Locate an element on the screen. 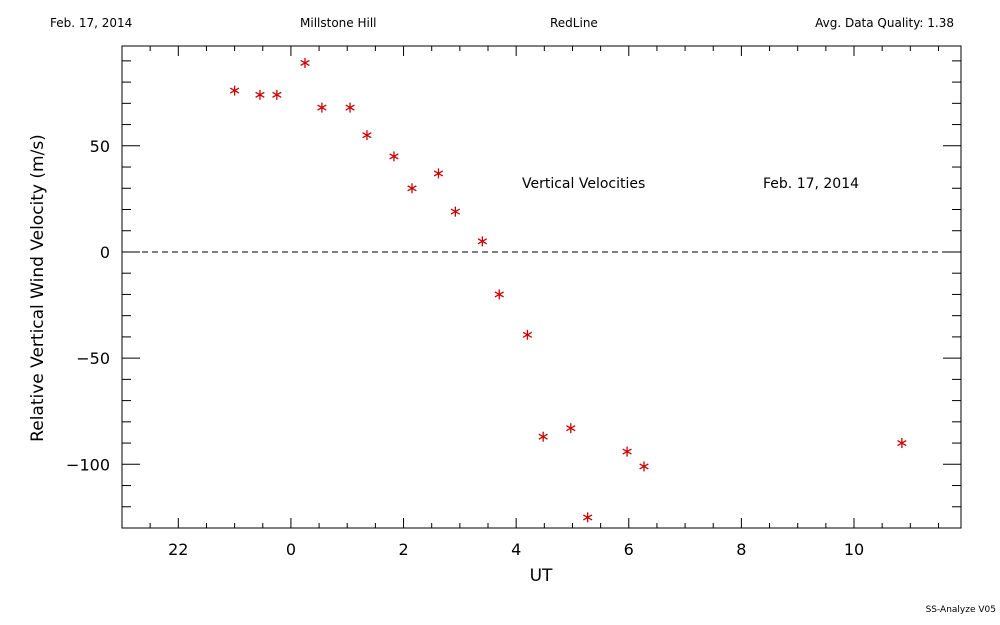  y-tick-label: −100 is located at coordinates (88, 464).